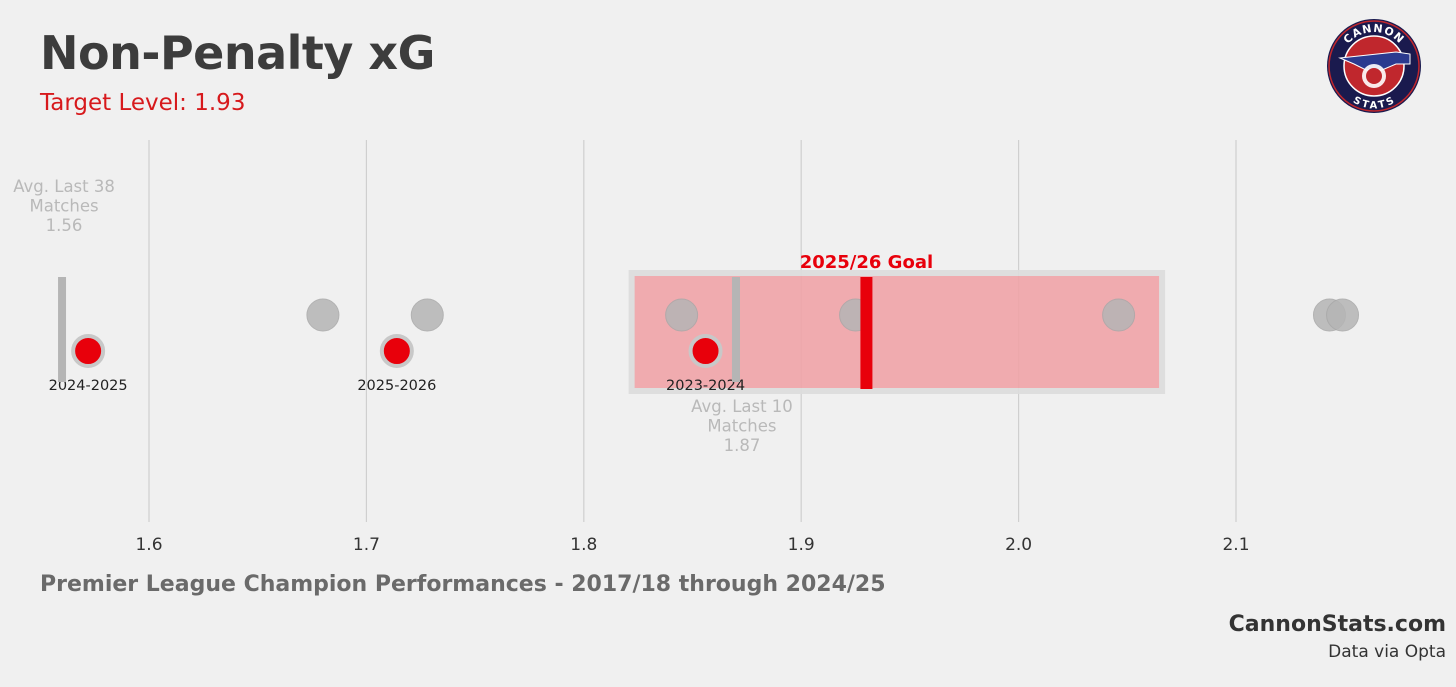  I want to click on x-tick-label-1.7: 1.7, so click(366, 545).